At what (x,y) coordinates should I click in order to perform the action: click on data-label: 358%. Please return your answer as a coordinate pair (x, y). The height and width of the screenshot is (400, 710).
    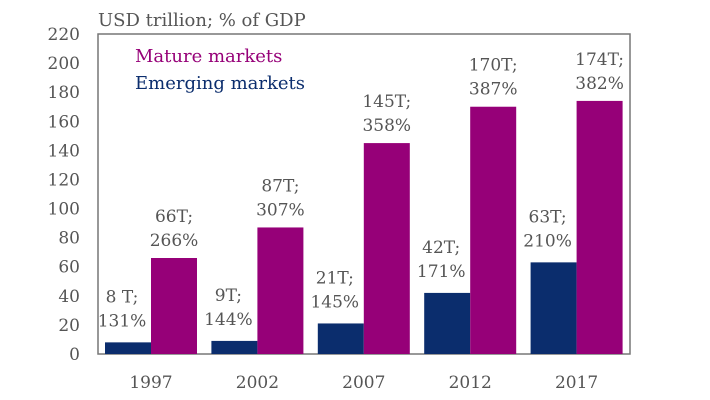
    Looking at the image, I should click on (386, 126).